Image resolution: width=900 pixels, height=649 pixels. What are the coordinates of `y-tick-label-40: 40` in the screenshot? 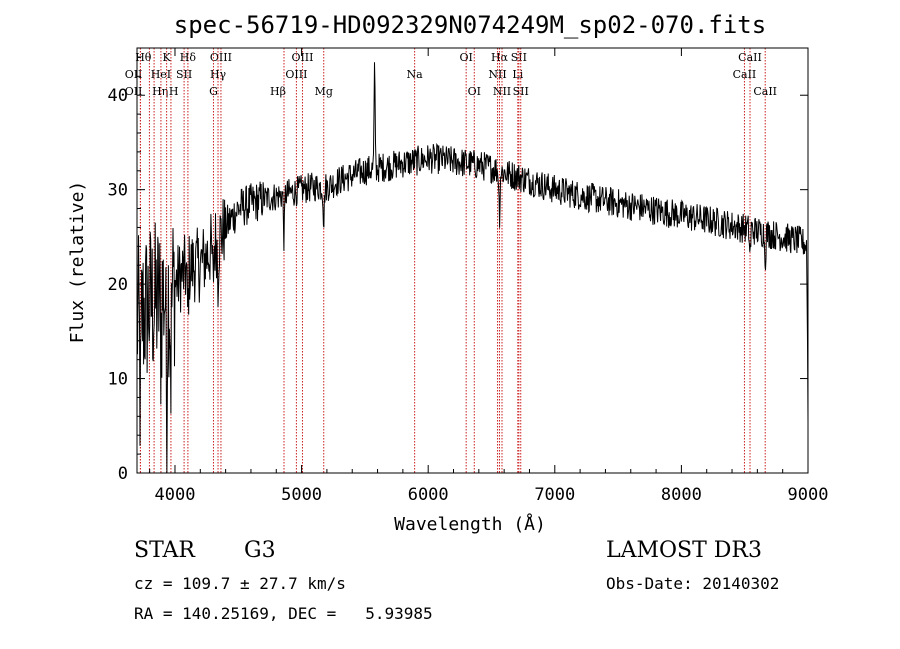 It's located at (118, 96).